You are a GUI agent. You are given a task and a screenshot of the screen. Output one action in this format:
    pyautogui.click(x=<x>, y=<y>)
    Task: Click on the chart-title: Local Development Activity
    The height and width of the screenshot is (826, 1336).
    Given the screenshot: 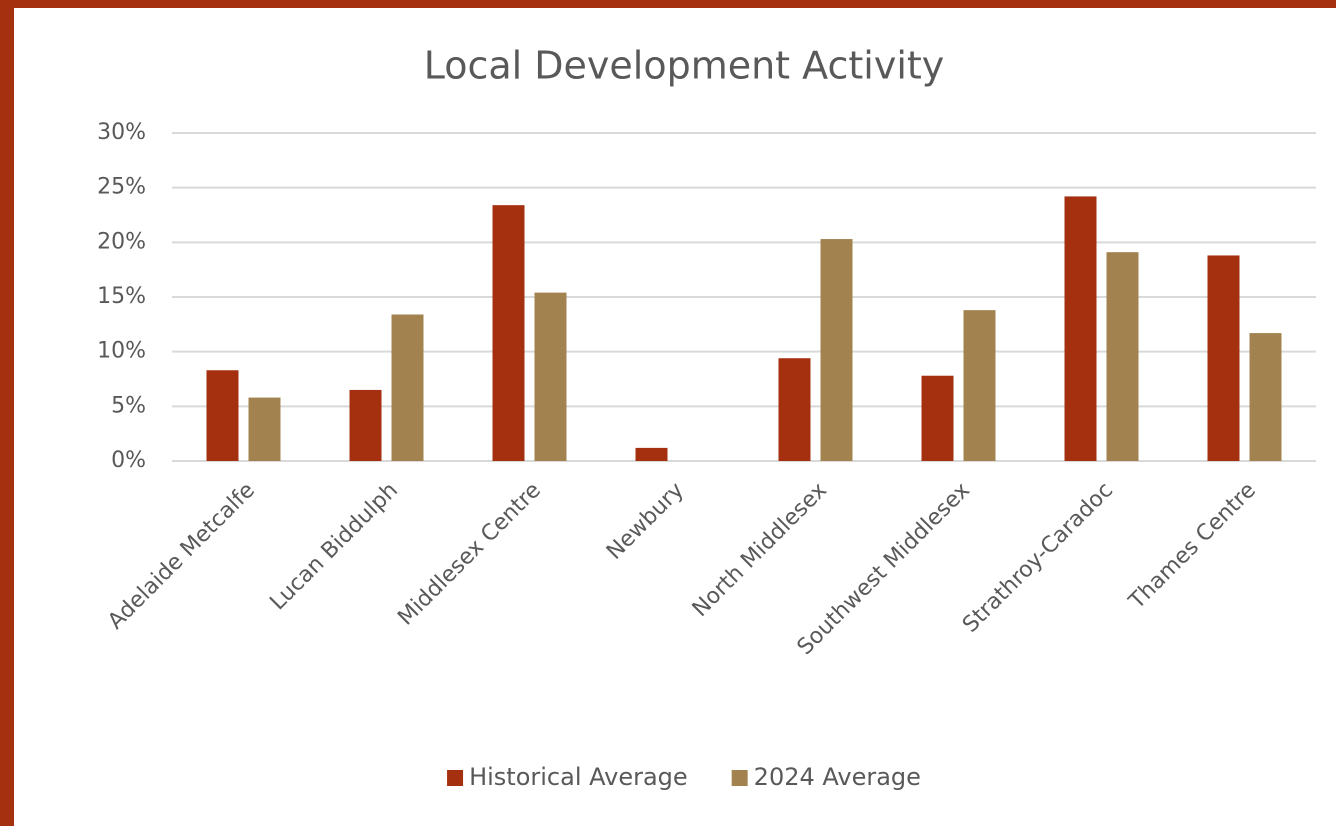 What is the action you would take?
    pyautogui.click(x=684, y=66)
    